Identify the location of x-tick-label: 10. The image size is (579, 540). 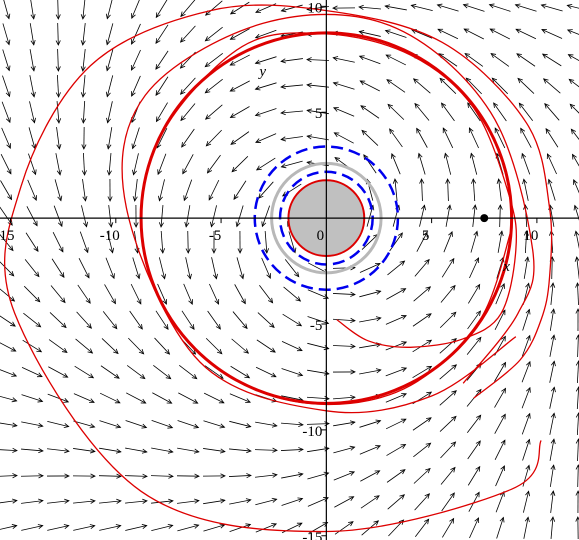
(530, 236).